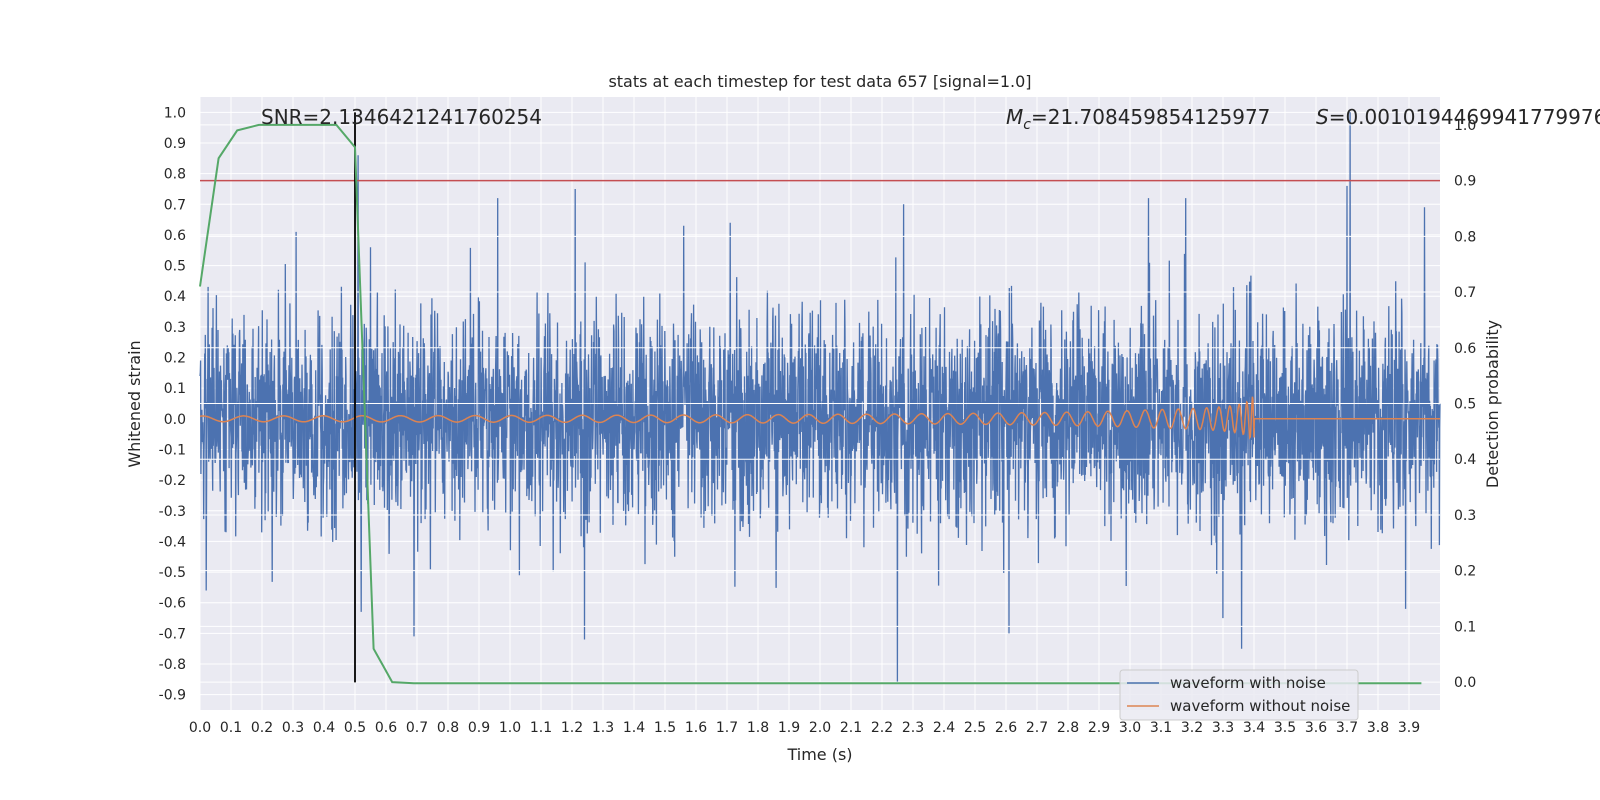 The width and height of the screenshot is (1600, 800). What do you see at coordinates (172, 481) in the screenshot?
I see `y-tick-label-left: -0.2` at bounding box center [172, 481].